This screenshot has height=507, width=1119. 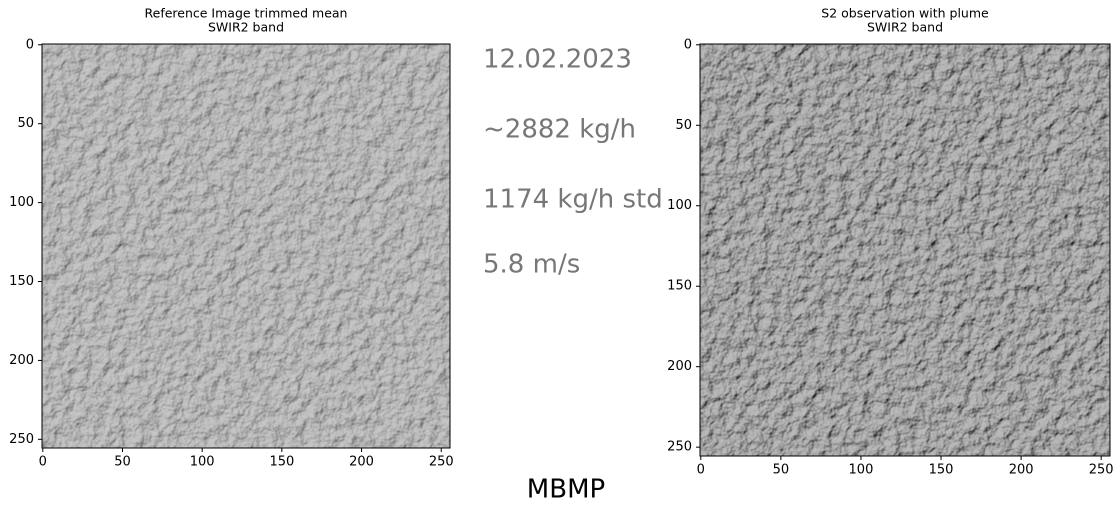 What do you see at coordinates (566, 489) in the screenshot?
I see `caption: MBMP` at bounding box center [566, 489].